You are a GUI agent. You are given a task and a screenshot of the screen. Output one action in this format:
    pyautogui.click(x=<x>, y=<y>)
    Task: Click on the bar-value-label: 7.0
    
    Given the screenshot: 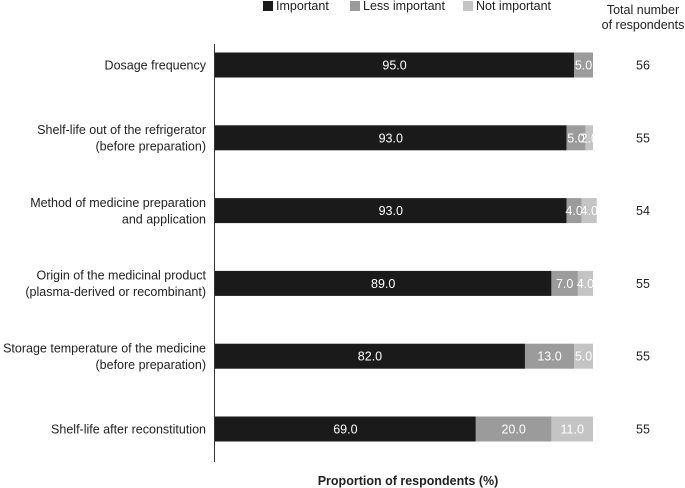 What is the action you would take?
    pyautogui.click(x=564, y=284)
    